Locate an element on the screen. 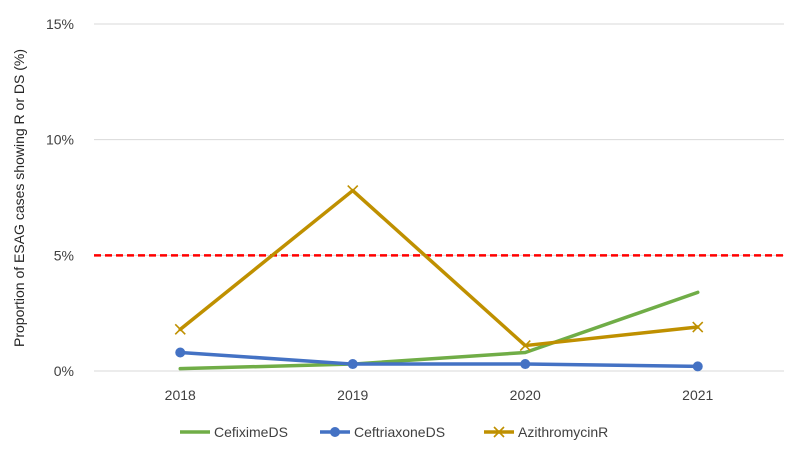 This screenshot has width=800, height=457. x-tick-label: 2021 is located at coordinates (697, 395).